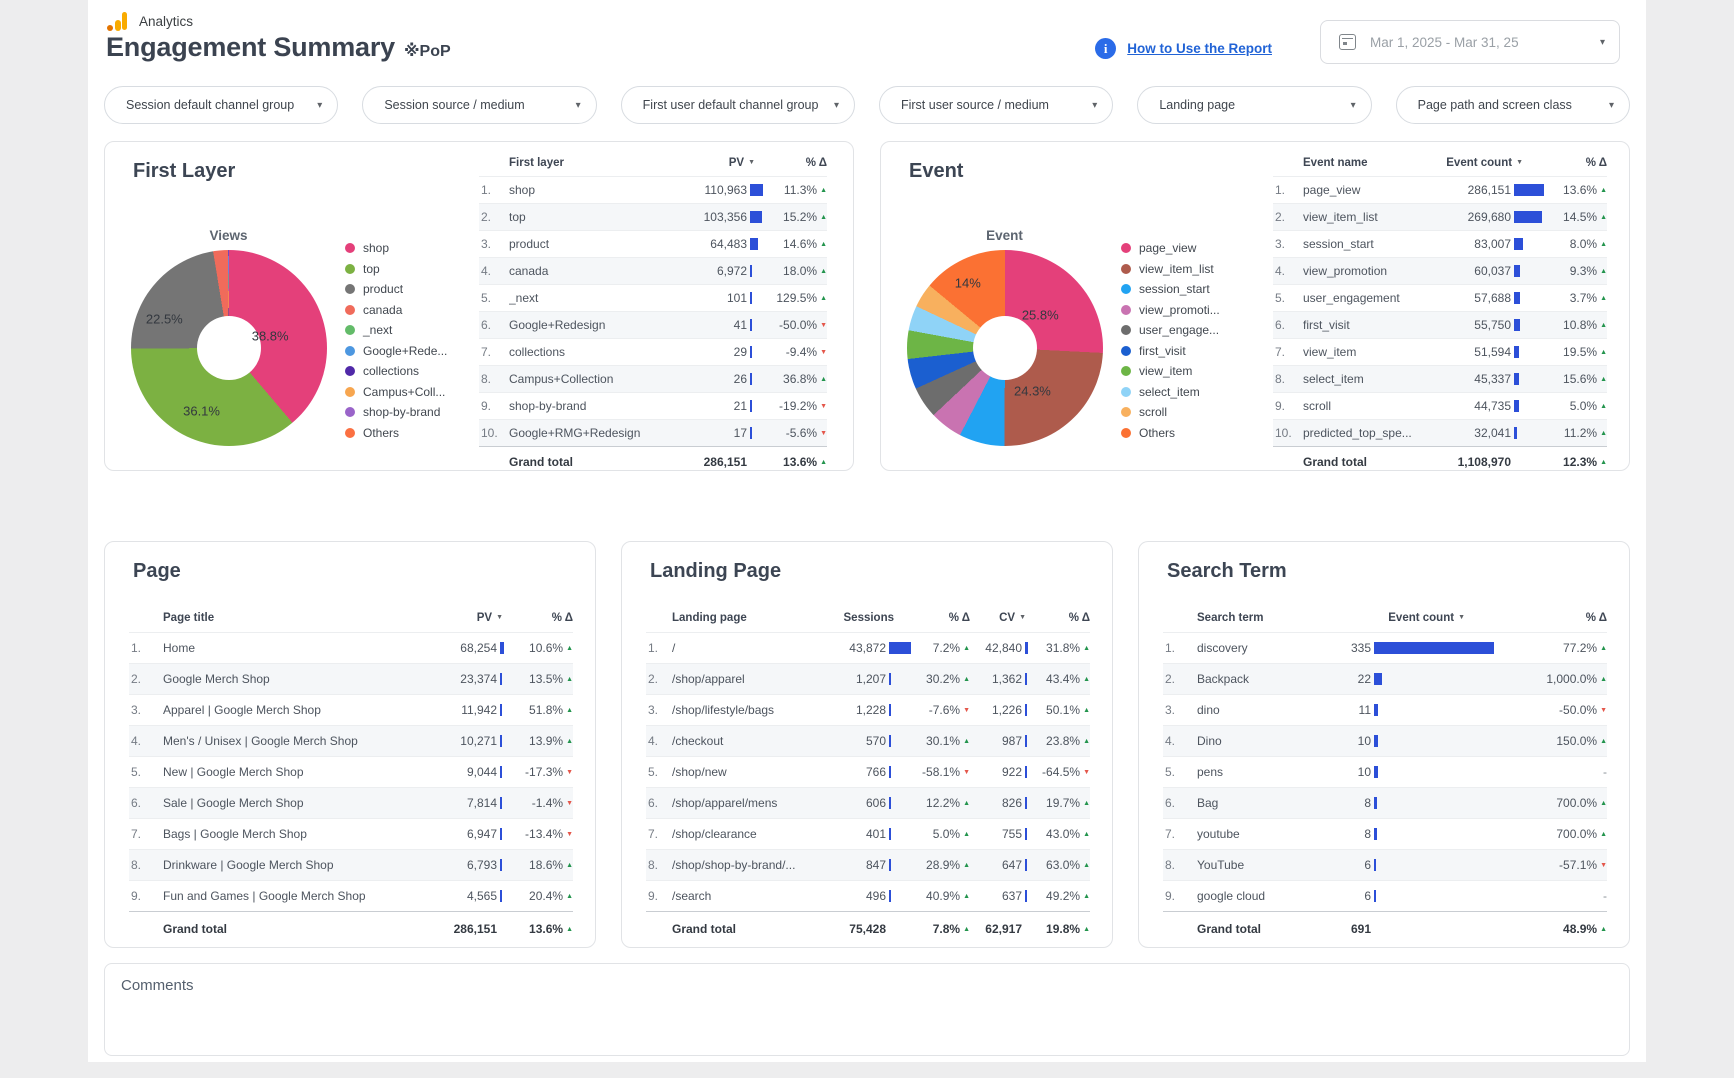 The image size is (1734, 1078). Describe the element at coordinates (653, 216) in the screenshot. I see `table-row: 2. top 103,356 15.2% ▲` at that location.